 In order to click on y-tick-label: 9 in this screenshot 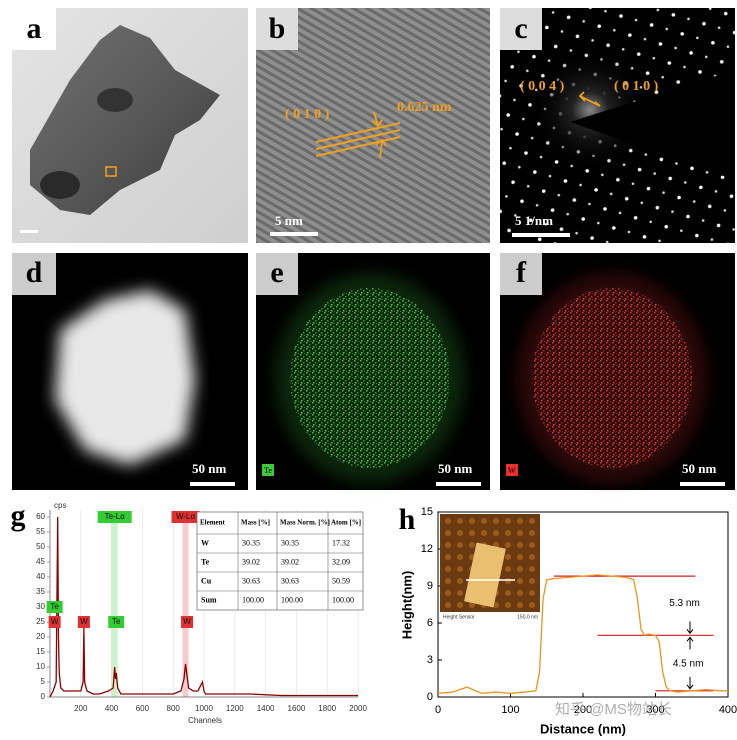, I will do `click(430, 586)`.